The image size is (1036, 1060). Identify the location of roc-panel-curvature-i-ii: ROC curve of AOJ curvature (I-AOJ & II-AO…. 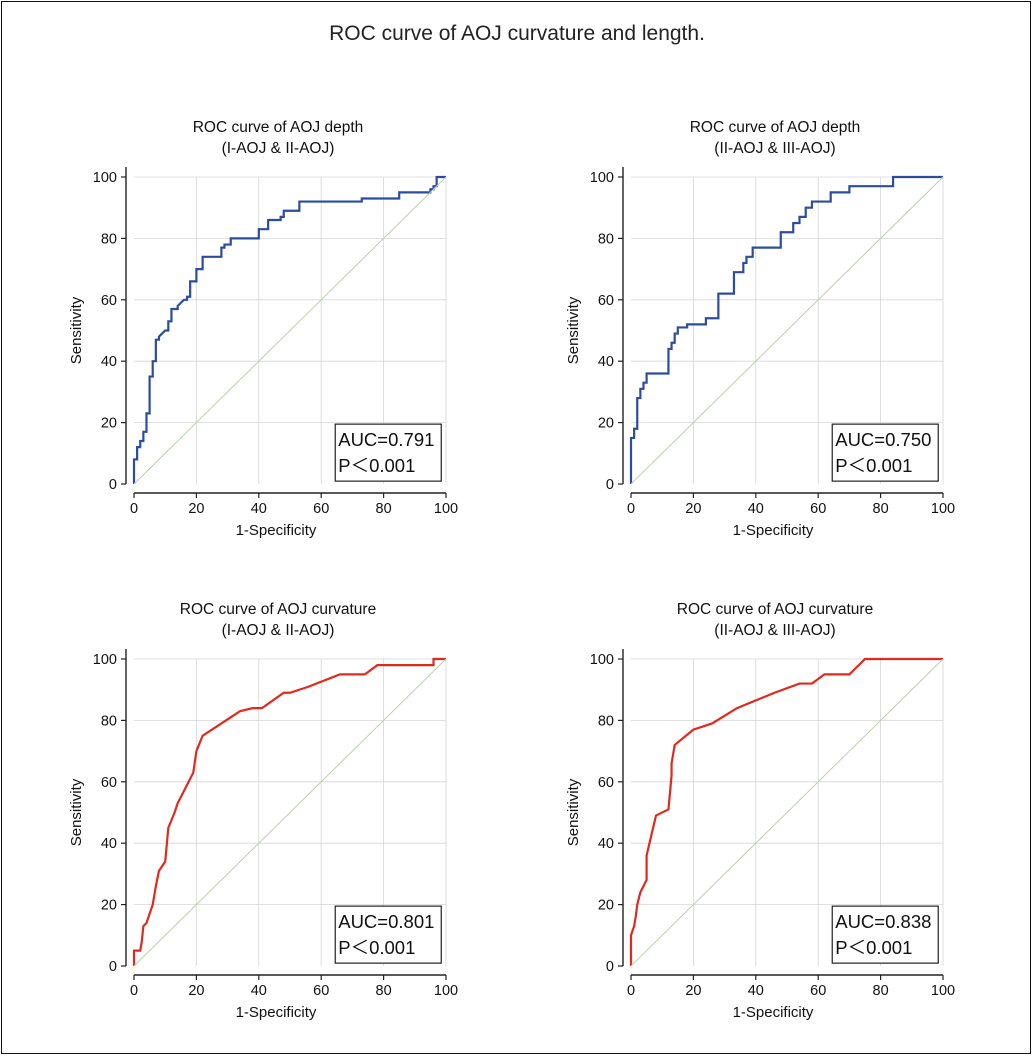
(263, 811).